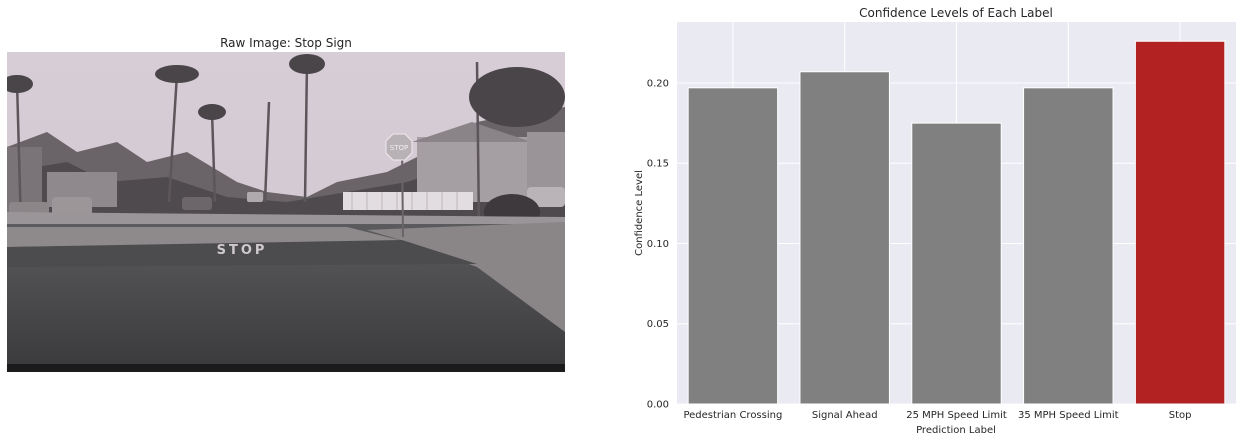 The height and width of the screenshot is (441, 1242). Describe the element at coordinates (956, 415) in the screenshot. I see `x-tick-label: 25 MPH Speed Limit` at that location.